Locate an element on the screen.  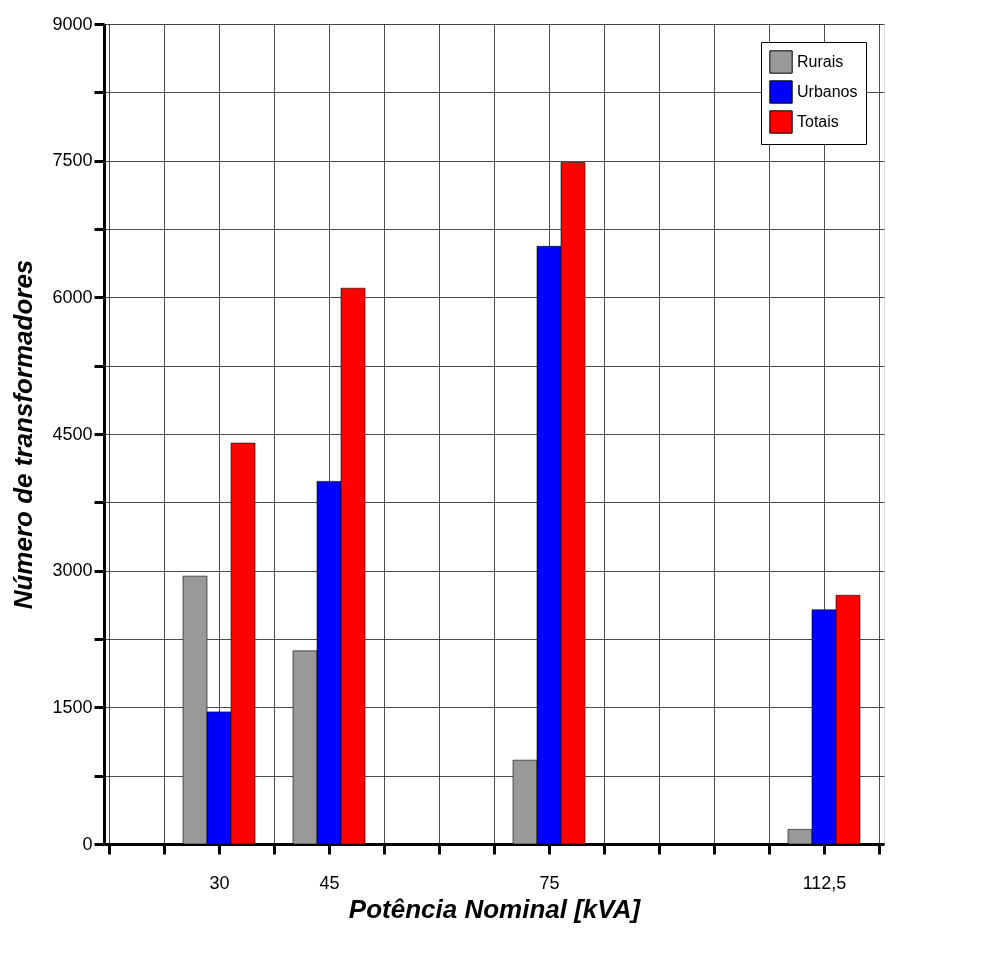
legend-label: Rurais is located at coordinates (820, 61).